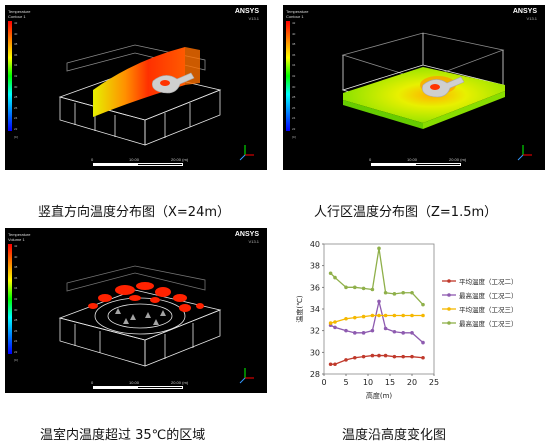  What do you see at coordinates (156, 102) in the screenshot?
I see `vertical-slice-render` at bounding box center [156, 102].